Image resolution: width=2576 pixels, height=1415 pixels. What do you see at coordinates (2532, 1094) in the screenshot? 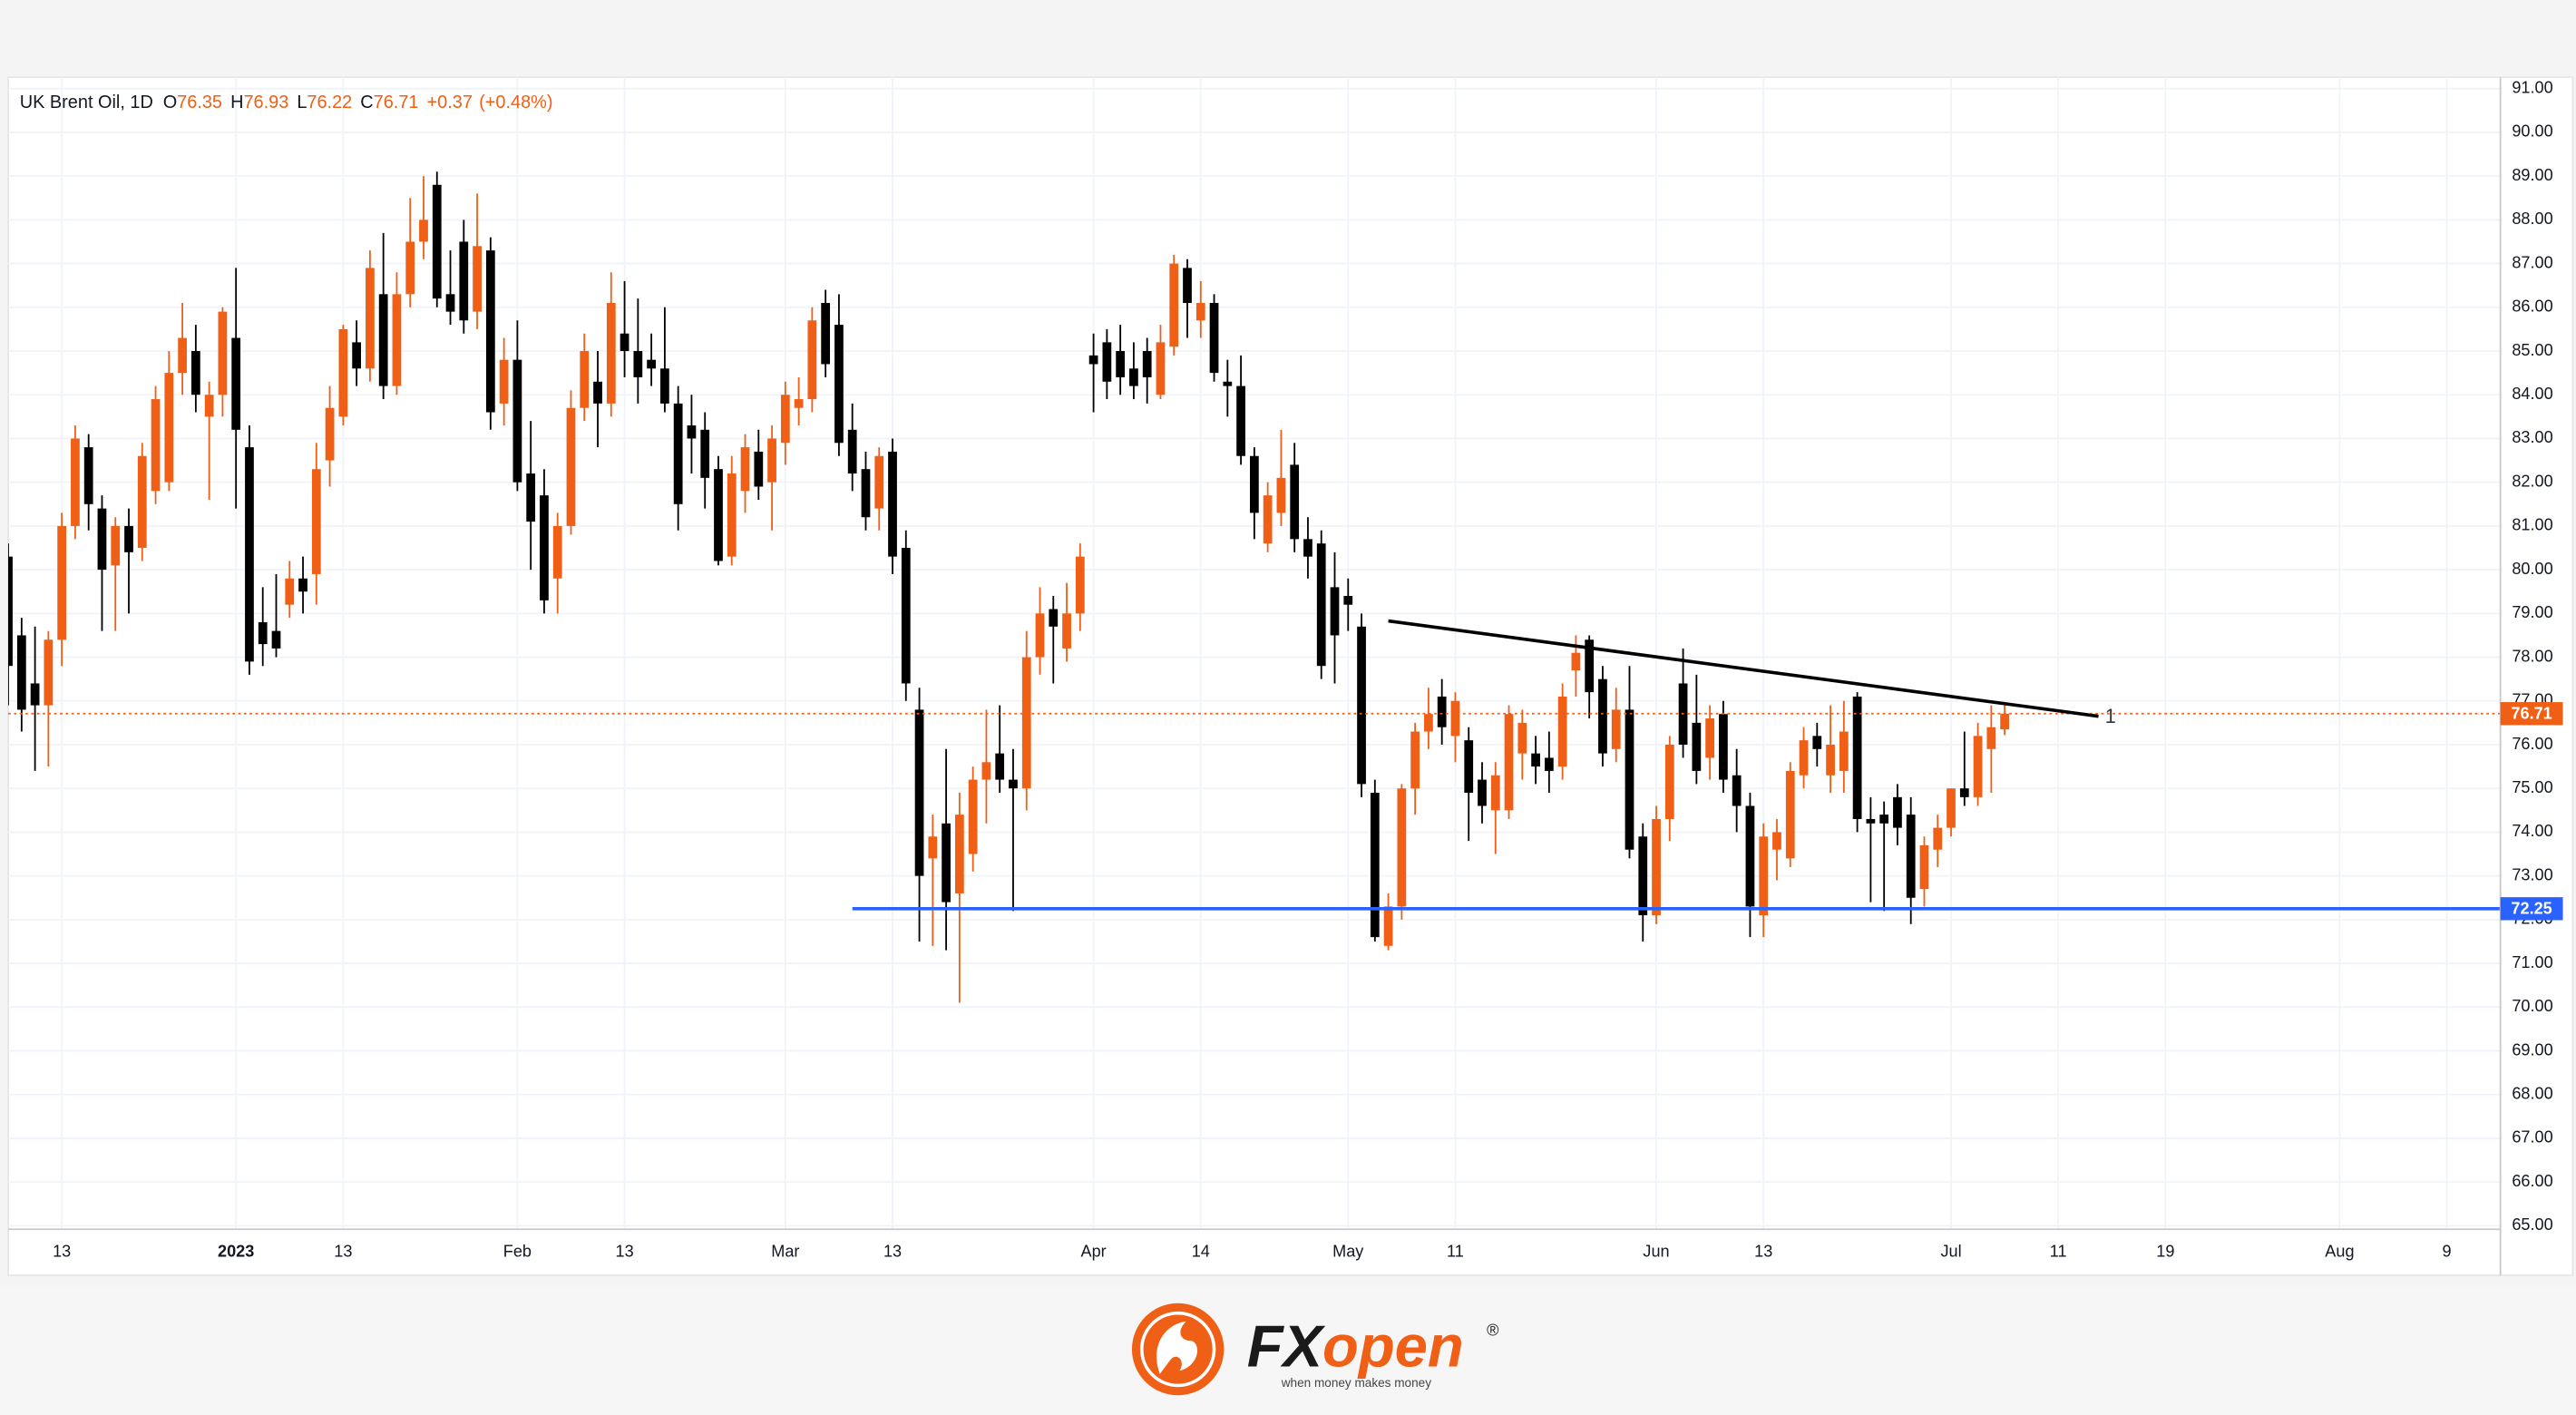
I see `y-tick-label: 68.00` at bounding box center [2532, 1094].